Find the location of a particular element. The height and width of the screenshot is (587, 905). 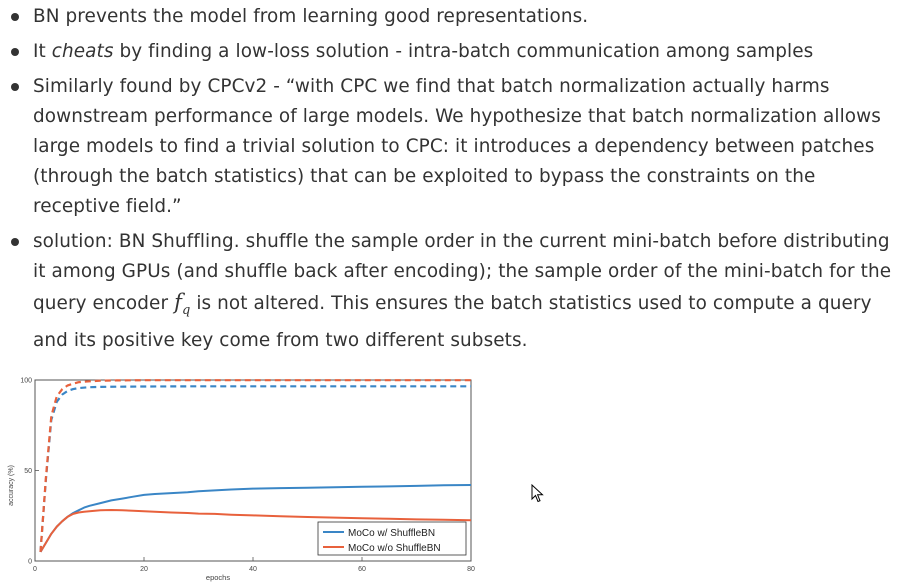

math-f-q: fq is located at coordinates (182, 304).